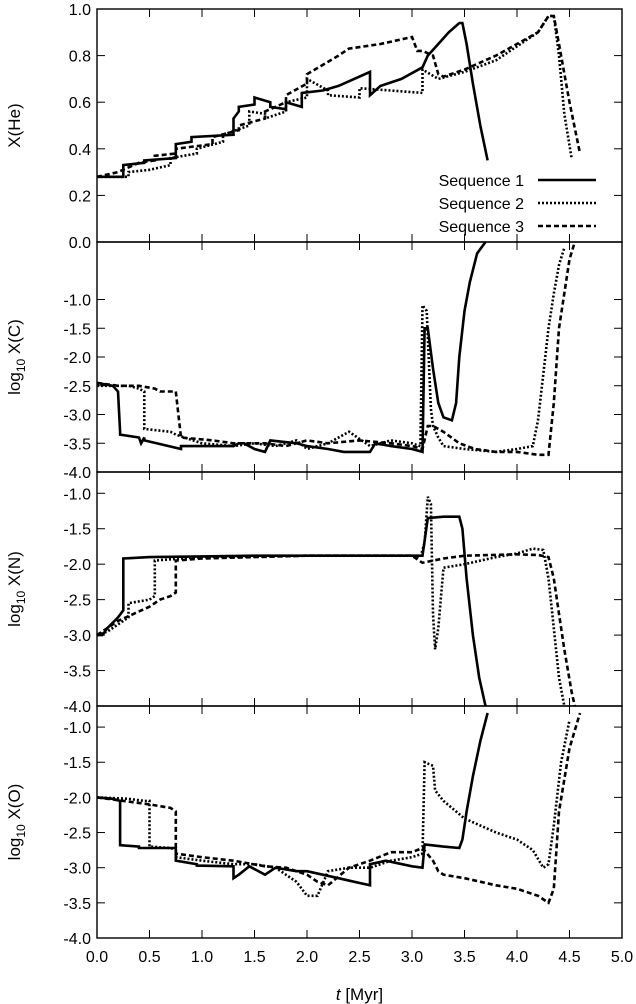  What do you see at coordinates (97, 957) in the screenshot?
I see `x-tick-label: 0.0` at bounding box center [97, 957].